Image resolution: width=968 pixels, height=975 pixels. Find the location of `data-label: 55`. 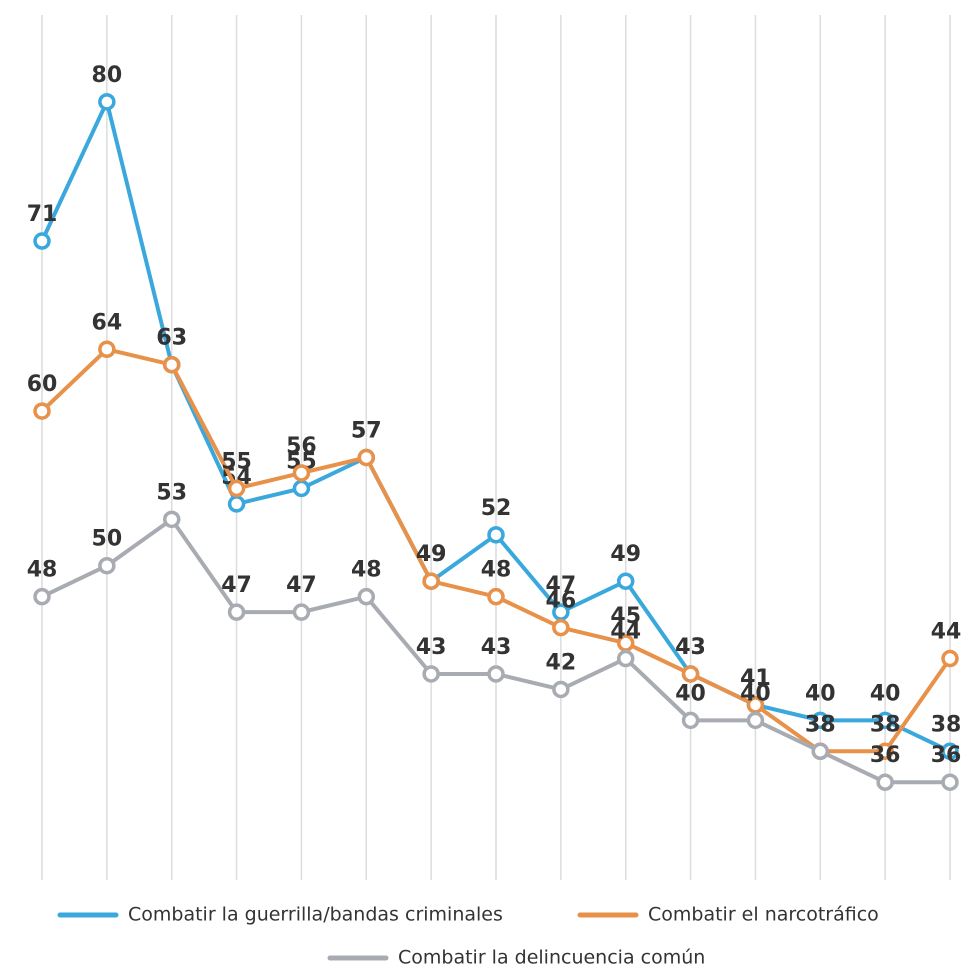

data-label: 55 is located at coordinates (236, 461).